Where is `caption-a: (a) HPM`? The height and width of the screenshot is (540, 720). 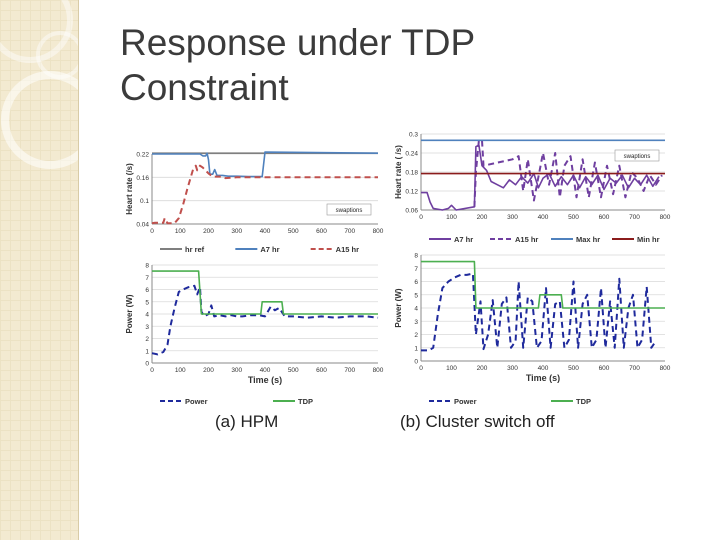 caption-a: (a) HPM is located at coordinates (246, 421).